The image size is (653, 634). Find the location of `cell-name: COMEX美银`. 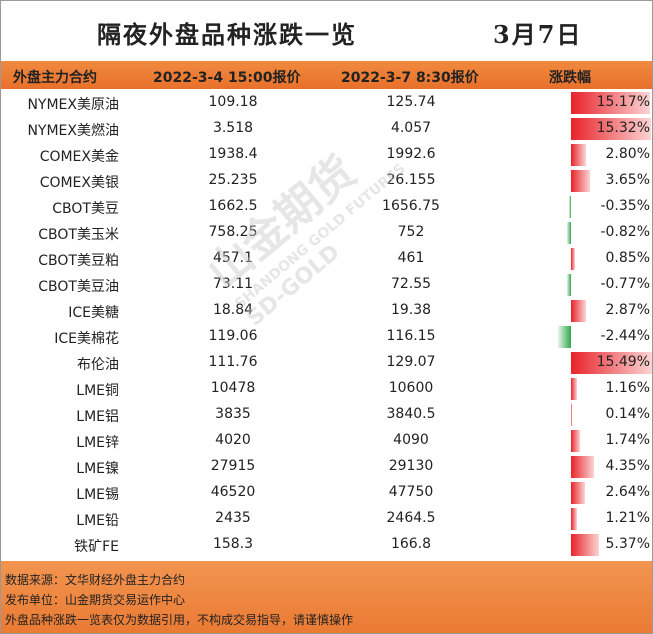

cell-name: COMEX美银 is located at coordinates (79, 183).